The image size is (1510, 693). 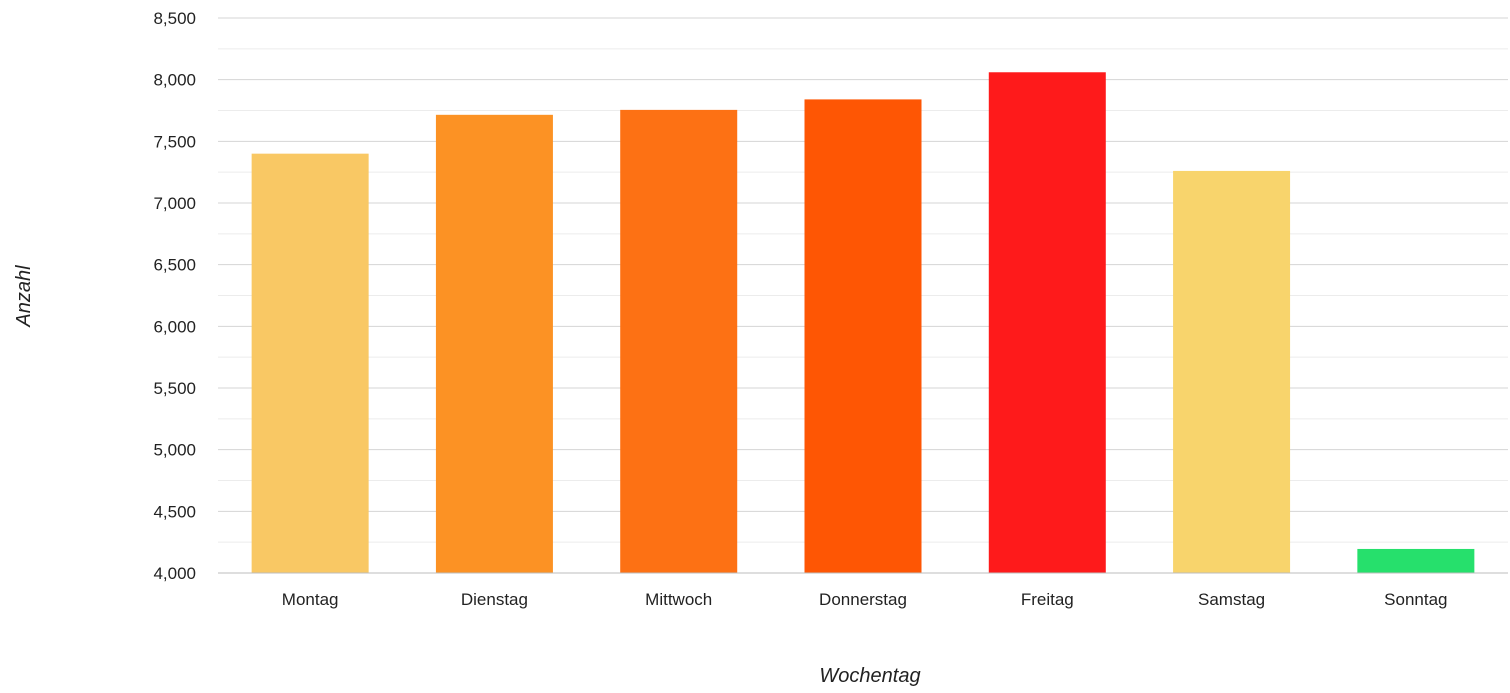 I want to click on x-tick-label: Samstag, so click(x=1231, y=599).